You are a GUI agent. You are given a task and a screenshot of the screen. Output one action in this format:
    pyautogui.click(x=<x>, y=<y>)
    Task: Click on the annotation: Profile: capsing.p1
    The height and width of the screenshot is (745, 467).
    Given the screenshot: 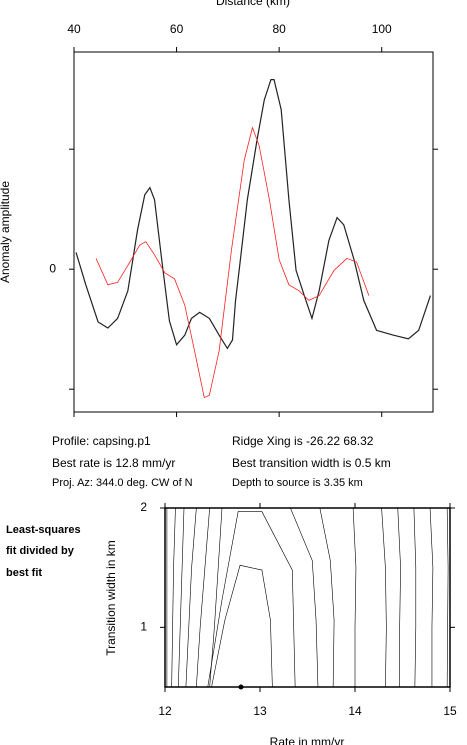 What is the action you would take?
    pyautogui.click(x=101, y=441)
    